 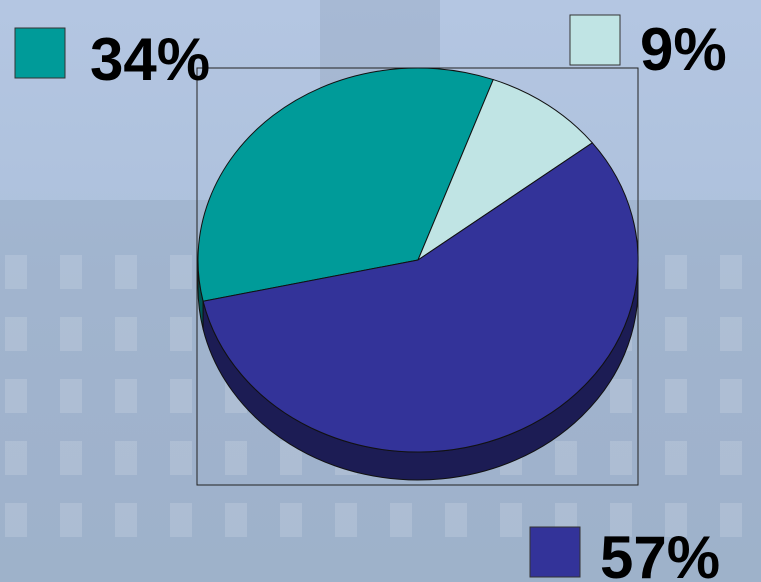 I want to click on value-label: 34%, so click(x=150, y=59).